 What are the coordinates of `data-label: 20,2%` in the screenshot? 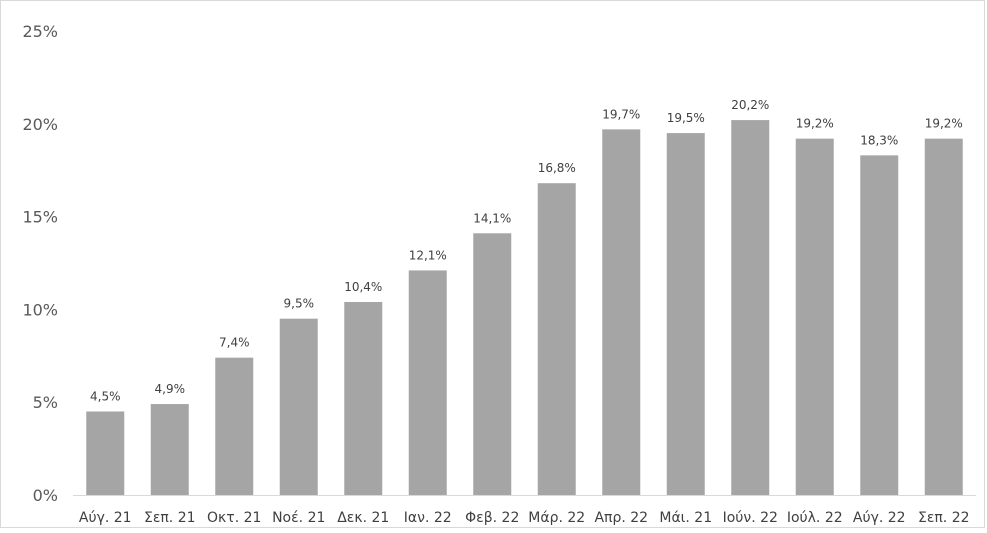 It's located at (750, 105).